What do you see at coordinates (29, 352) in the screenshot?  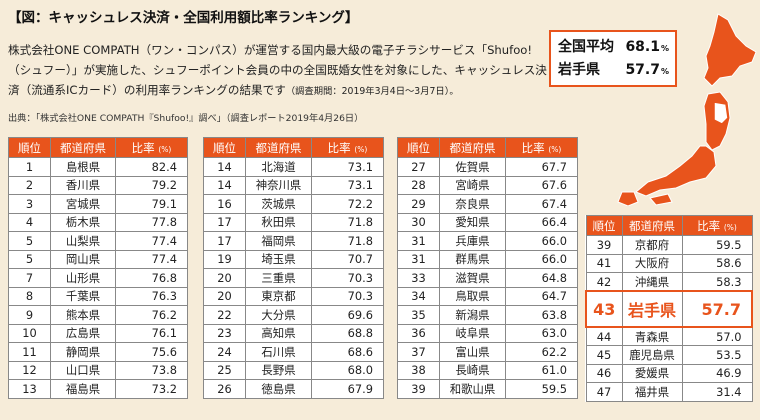 I see `rank-cell: 11` at bounding box center [29, 352].